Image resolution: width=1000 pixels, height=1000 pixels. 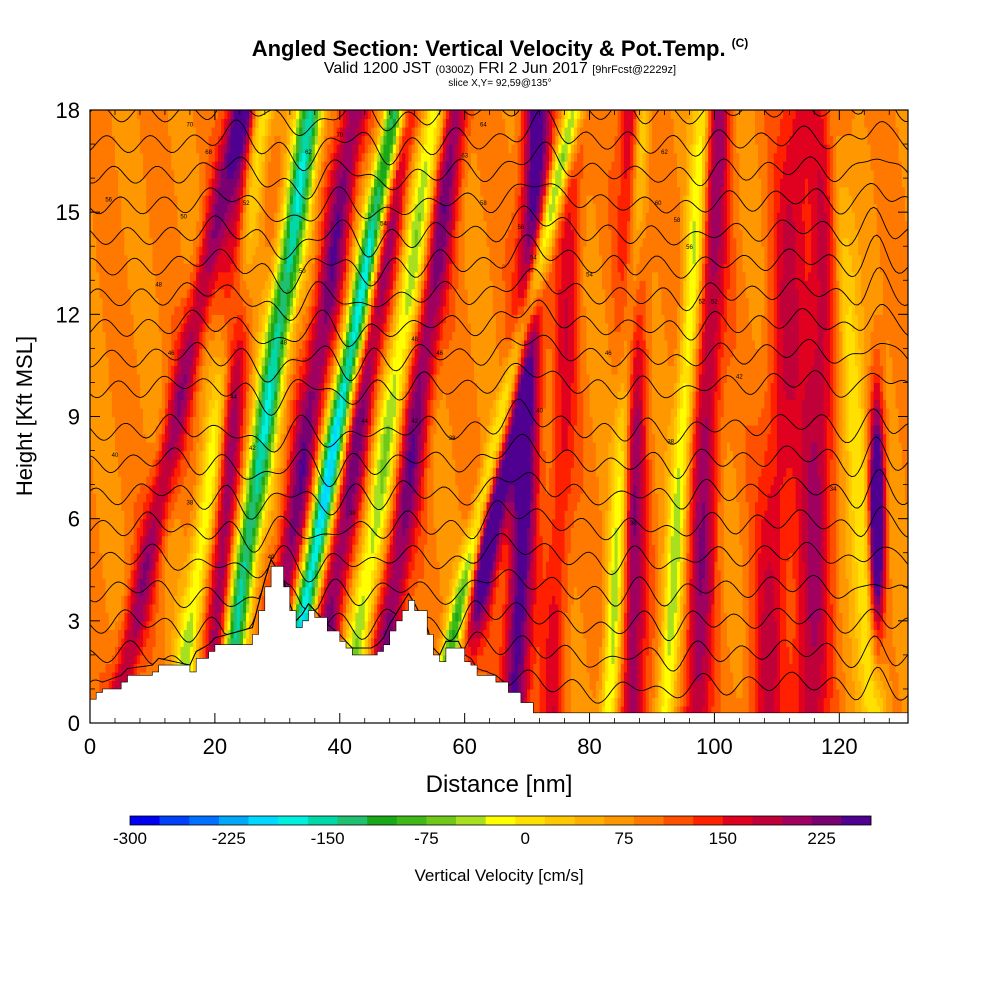 What do you see at coordinates (689, 248) in the screenshot?
I see `contour-label: 56` at bounding box center [689, 248].